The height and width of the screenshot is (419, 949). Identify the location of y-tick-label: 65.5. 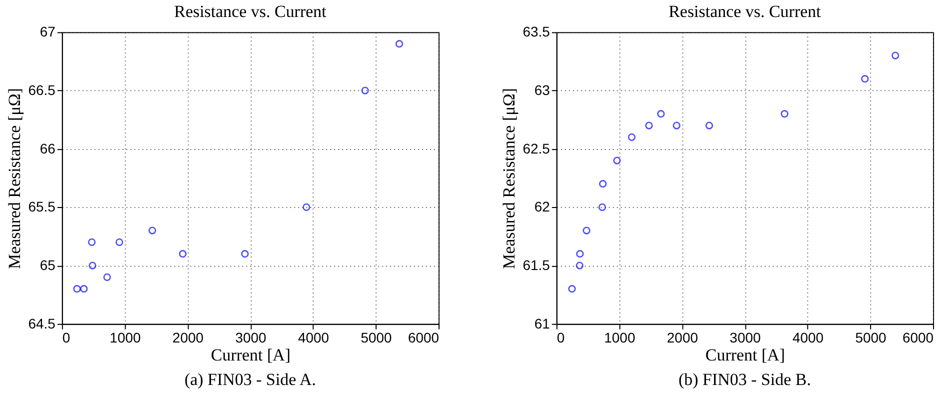
(42, 206).